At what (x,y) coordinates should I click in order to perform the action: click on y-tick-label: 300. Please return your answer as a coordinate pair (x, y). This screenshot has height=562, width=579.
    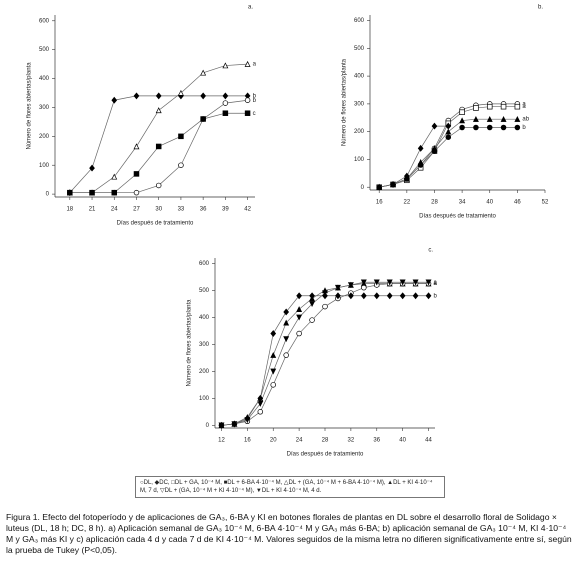
    Looking at the image, I should click on (204, 345).